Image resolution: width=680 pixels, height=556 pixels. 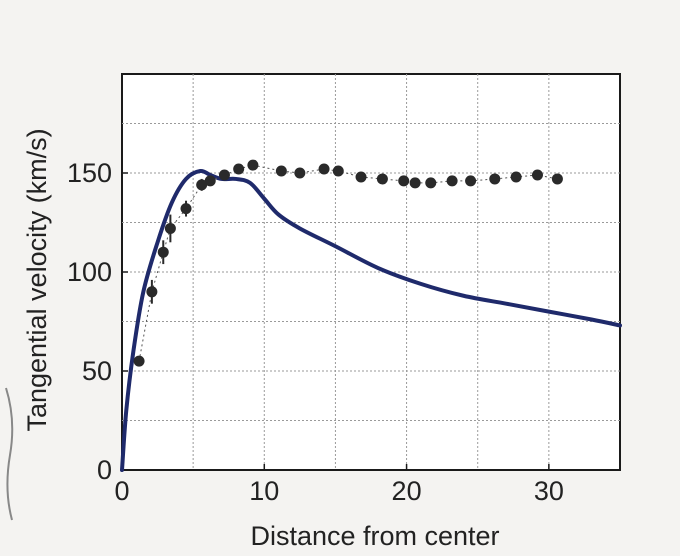 I want to click on y-tick-label: 150, so click(x=89, y=173).